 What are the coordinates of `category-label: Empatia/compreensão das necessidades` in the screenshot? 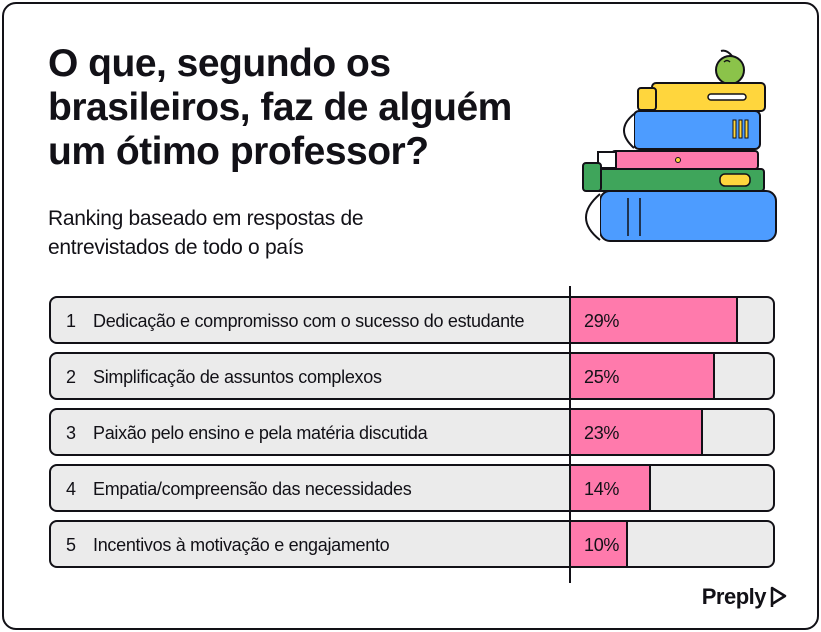 It's located at (252, 489).